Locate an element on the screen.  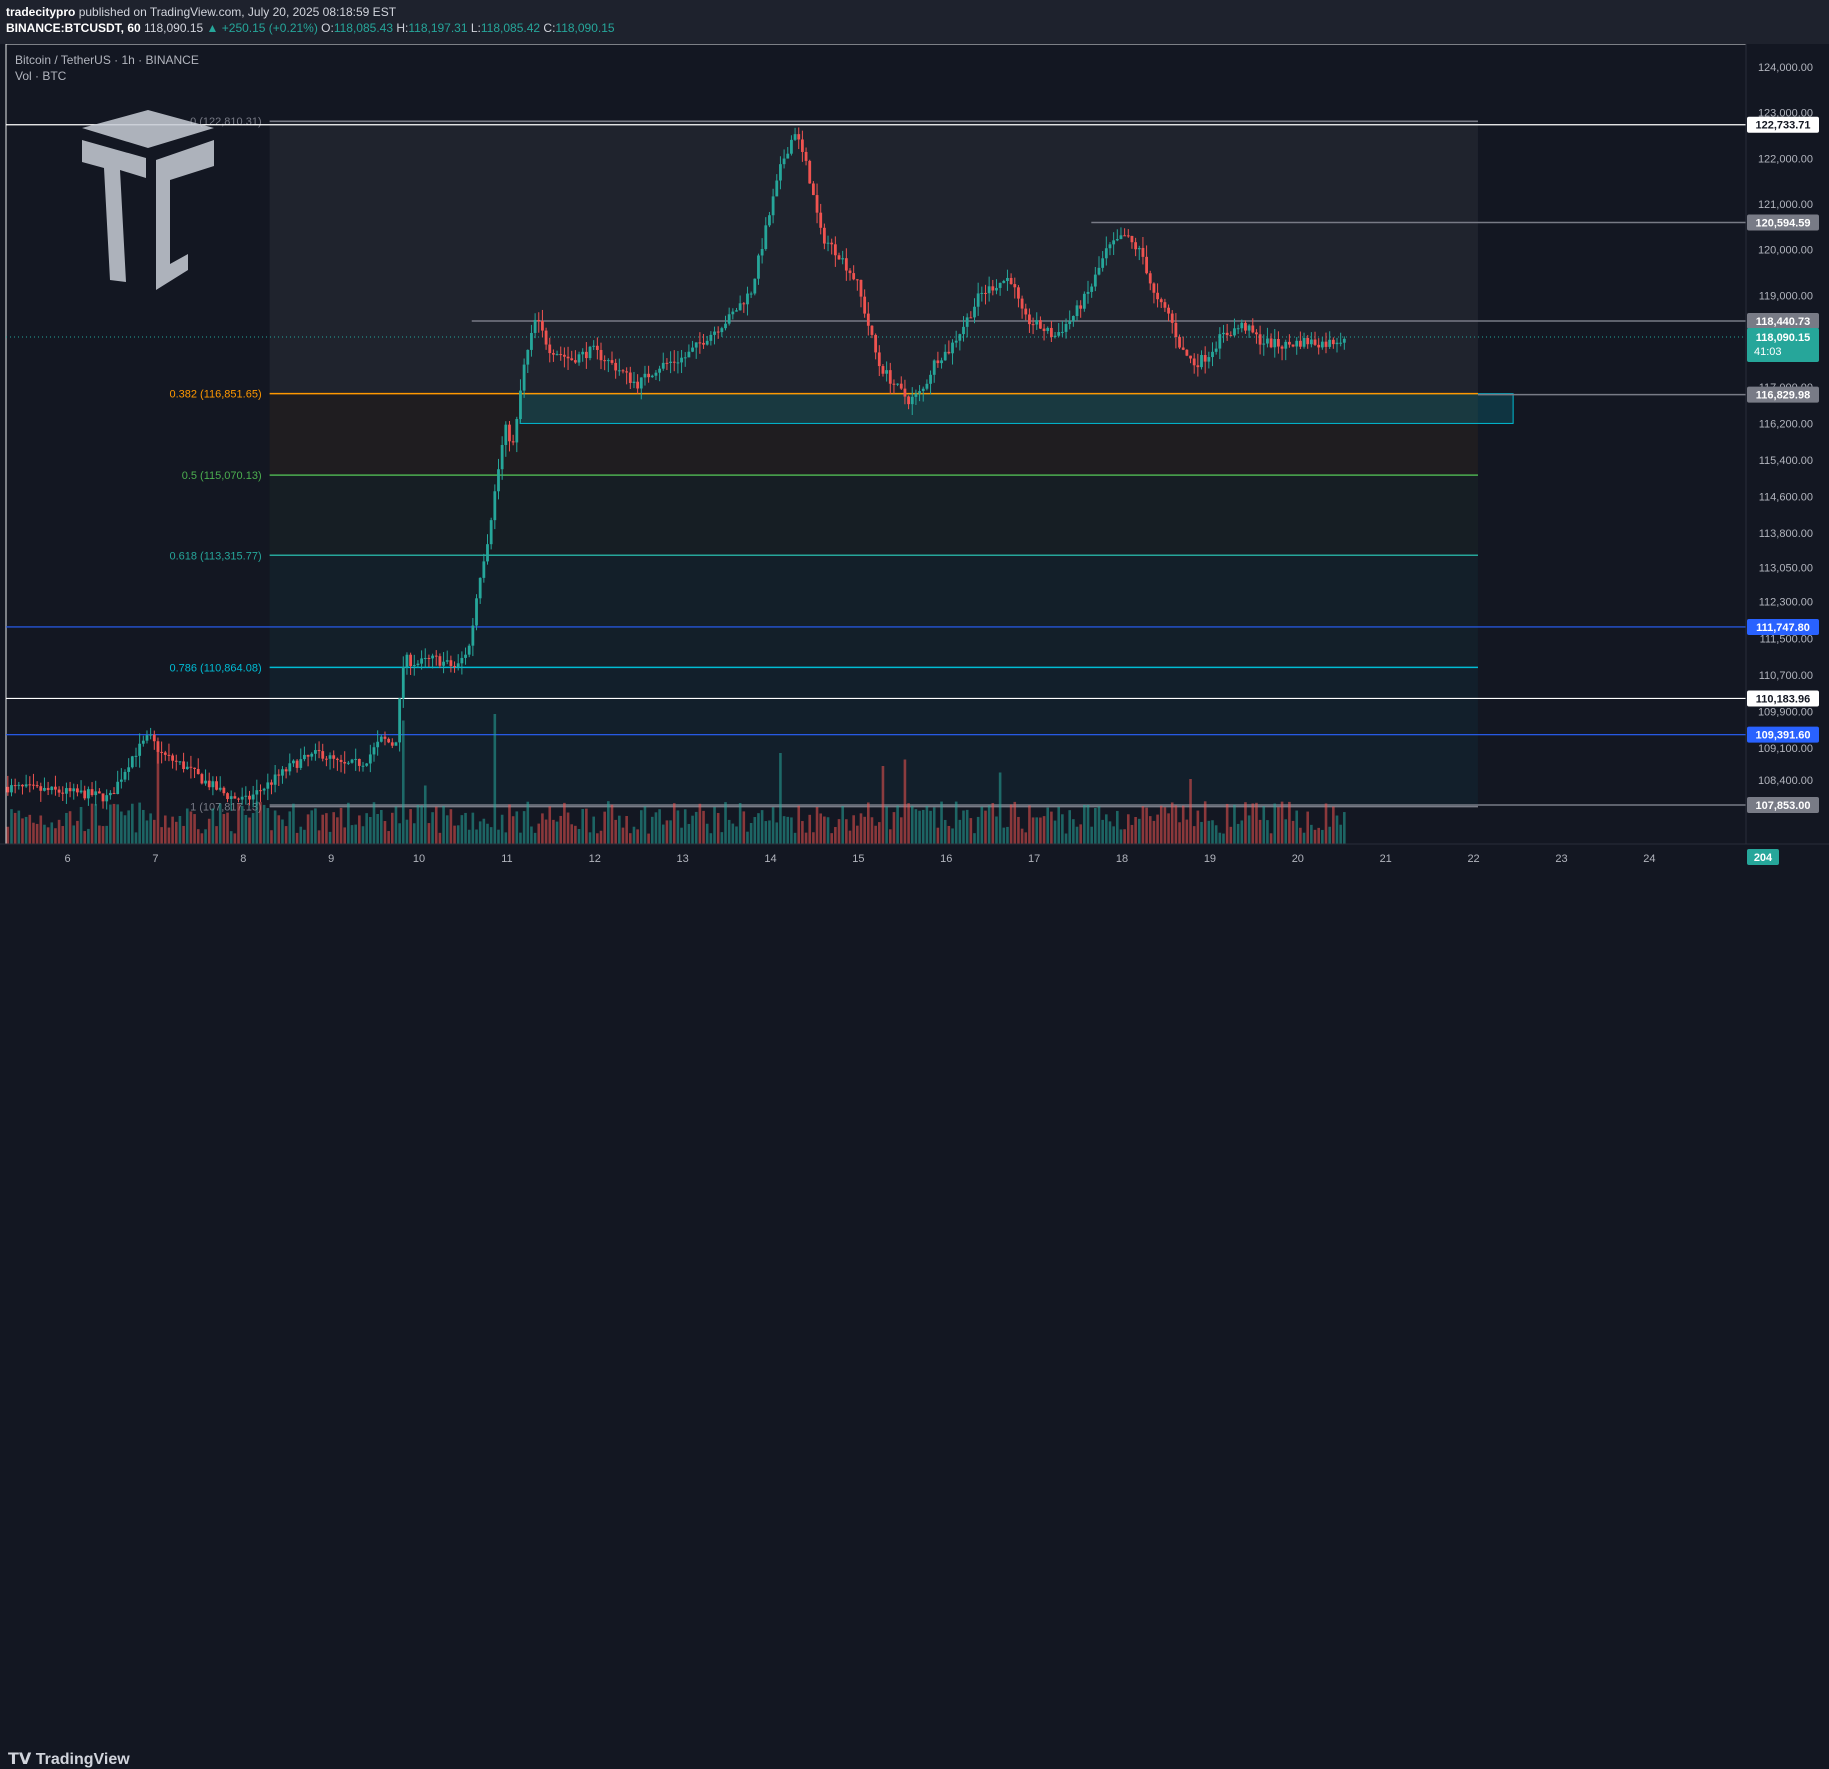
high-value: 118,197.31 is located at coordinates (438, 28).